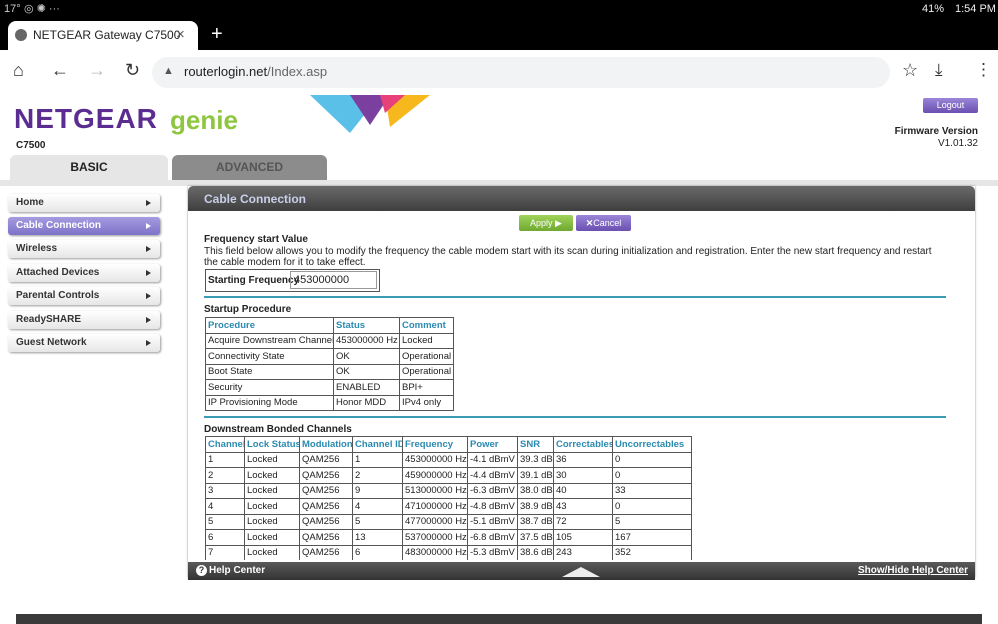 The width and height of the screenshot is (998, 624). Describe the element at coordinates (366, 325) in the screenshot. I see `column-header: Status` at that location.